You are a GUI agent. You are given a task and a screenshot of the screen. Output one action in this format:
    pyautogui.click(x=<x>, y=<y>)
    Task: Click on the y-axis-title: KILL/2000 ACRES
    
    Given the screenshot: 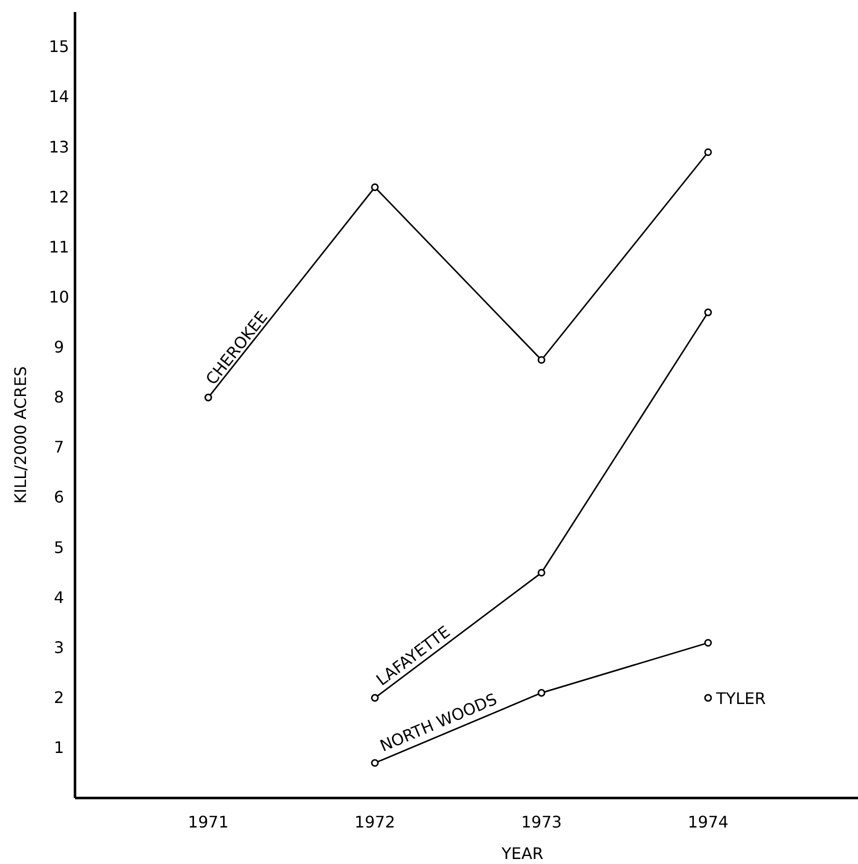 What is the action you would take?
    pyautogui.click(x=20, y=435)
    